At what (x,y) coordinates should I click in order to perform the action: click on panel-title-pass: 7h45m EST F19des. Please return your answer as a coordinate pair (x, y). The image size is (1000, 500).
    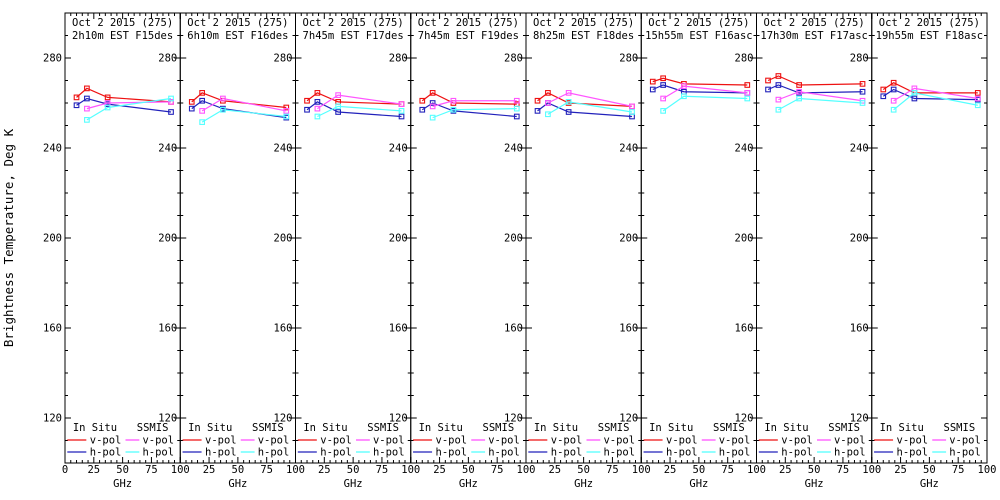
    Looking at the image, I should click on (468, 36).